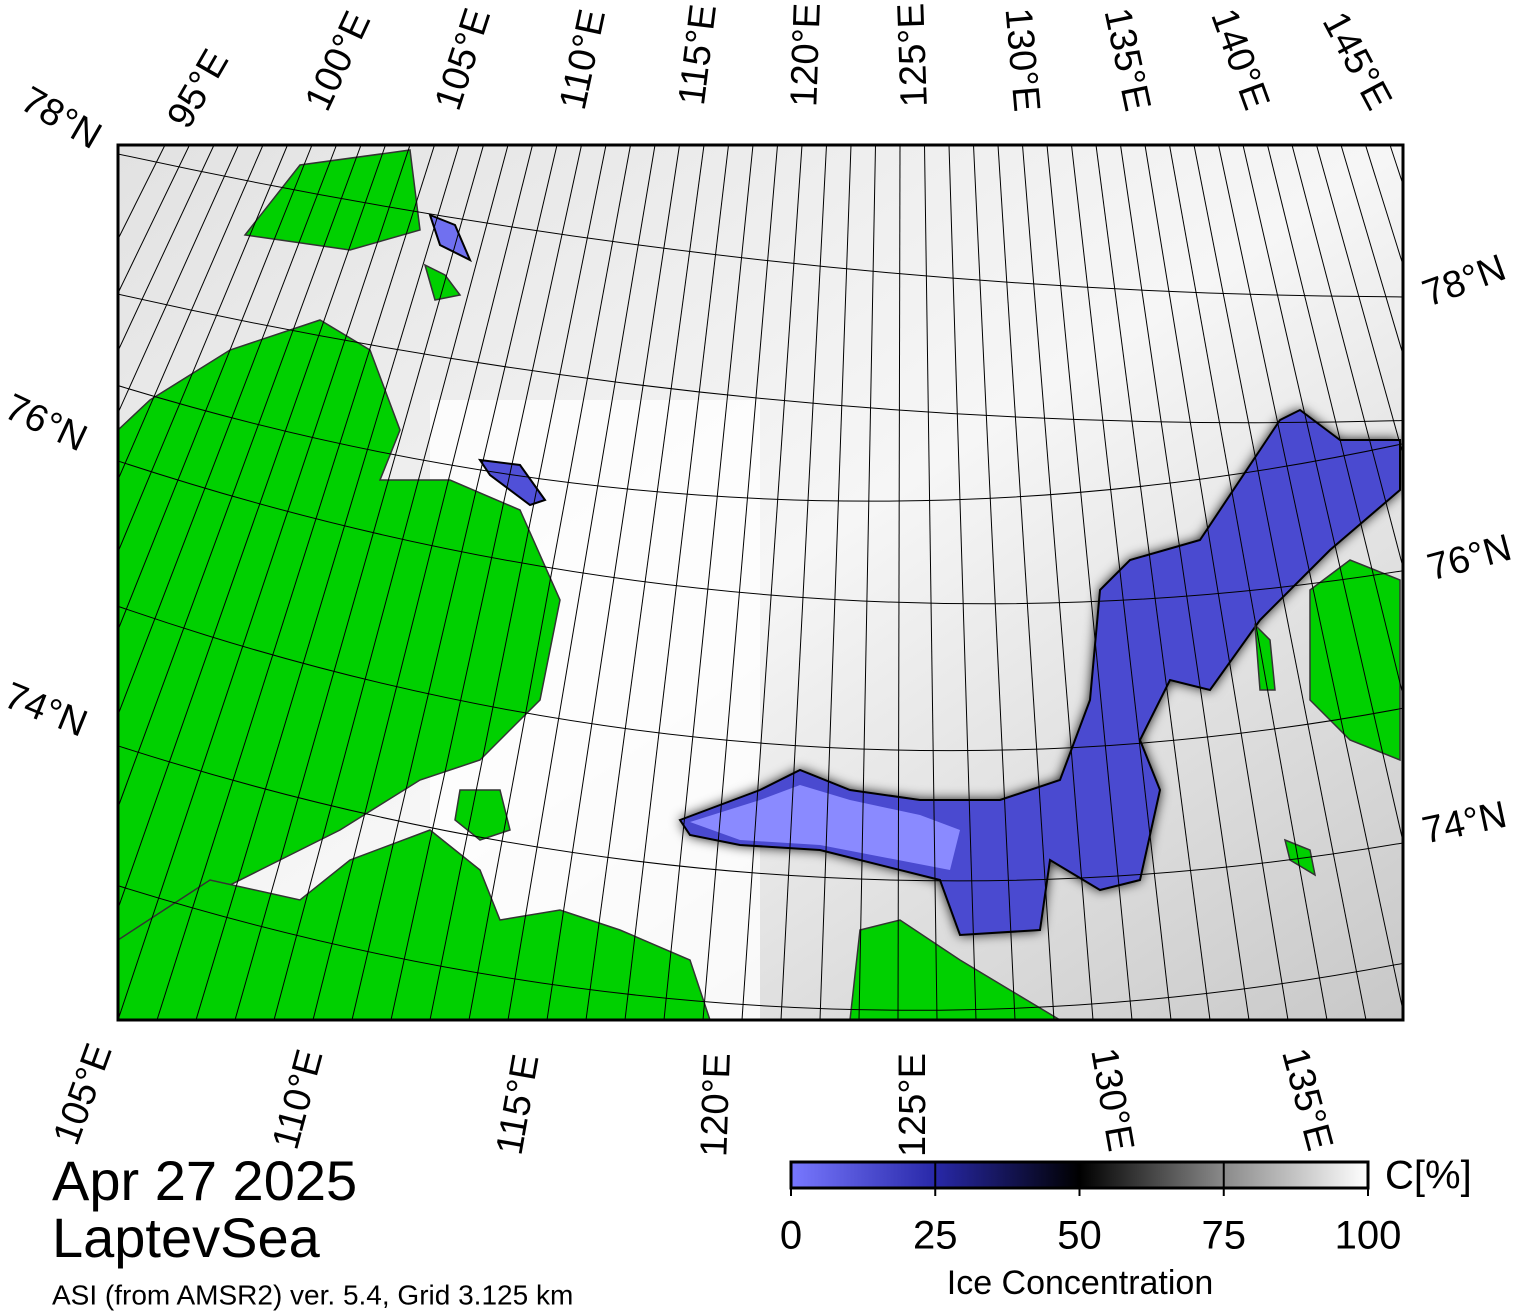  I want to click on colorbar-tick-label: 100, so click(1368, 1236).